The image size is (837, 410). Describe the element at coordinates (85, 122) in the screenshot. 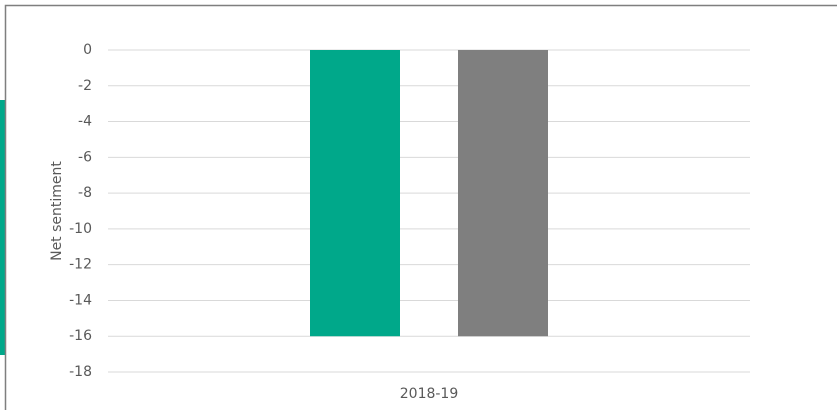

I see `y-tick-label: -4` at that location.